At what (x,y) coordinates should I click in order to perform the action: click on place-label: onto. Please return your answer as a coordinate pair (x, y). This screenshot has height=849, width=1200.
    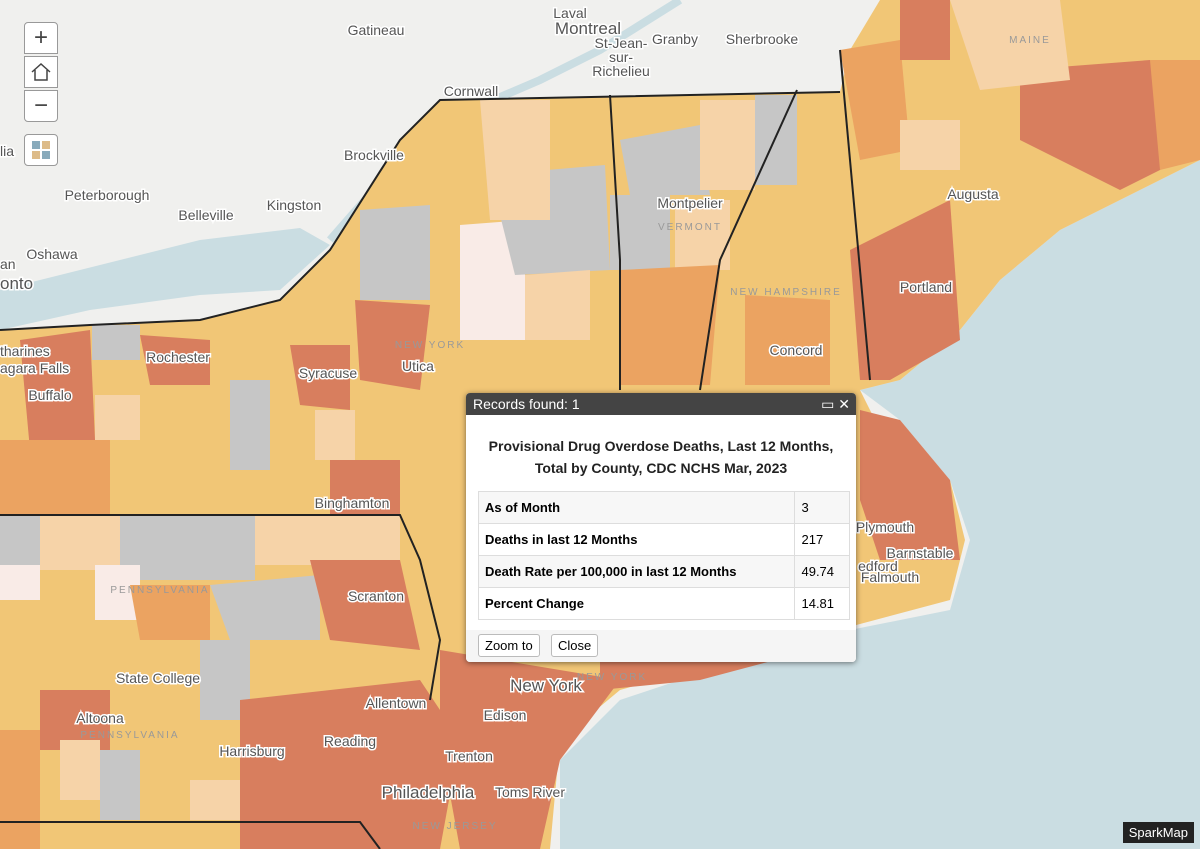
    Looking at the image, I should click on (16, 283).